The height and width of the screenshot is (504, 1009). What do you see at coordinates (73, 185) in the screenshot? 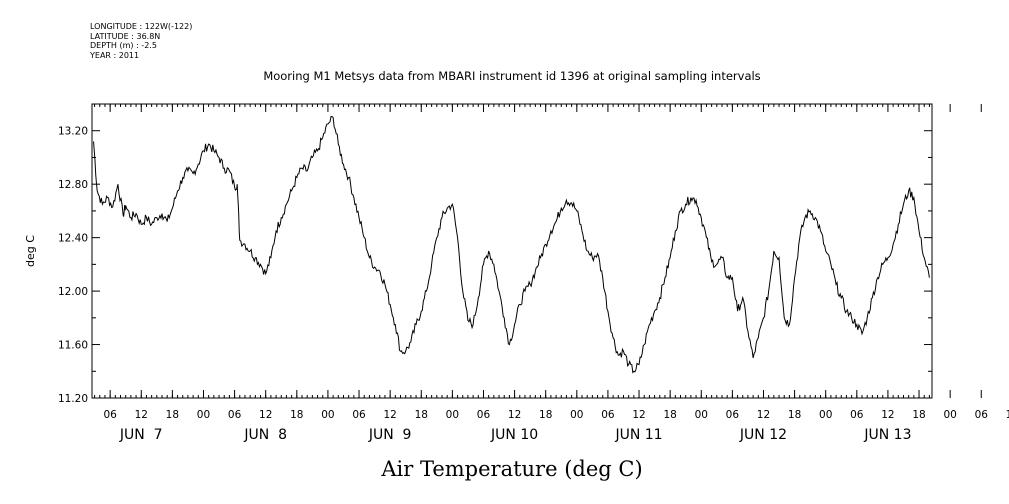
I see `y-tick-label: 12.80` at bounding box center [73, 185].